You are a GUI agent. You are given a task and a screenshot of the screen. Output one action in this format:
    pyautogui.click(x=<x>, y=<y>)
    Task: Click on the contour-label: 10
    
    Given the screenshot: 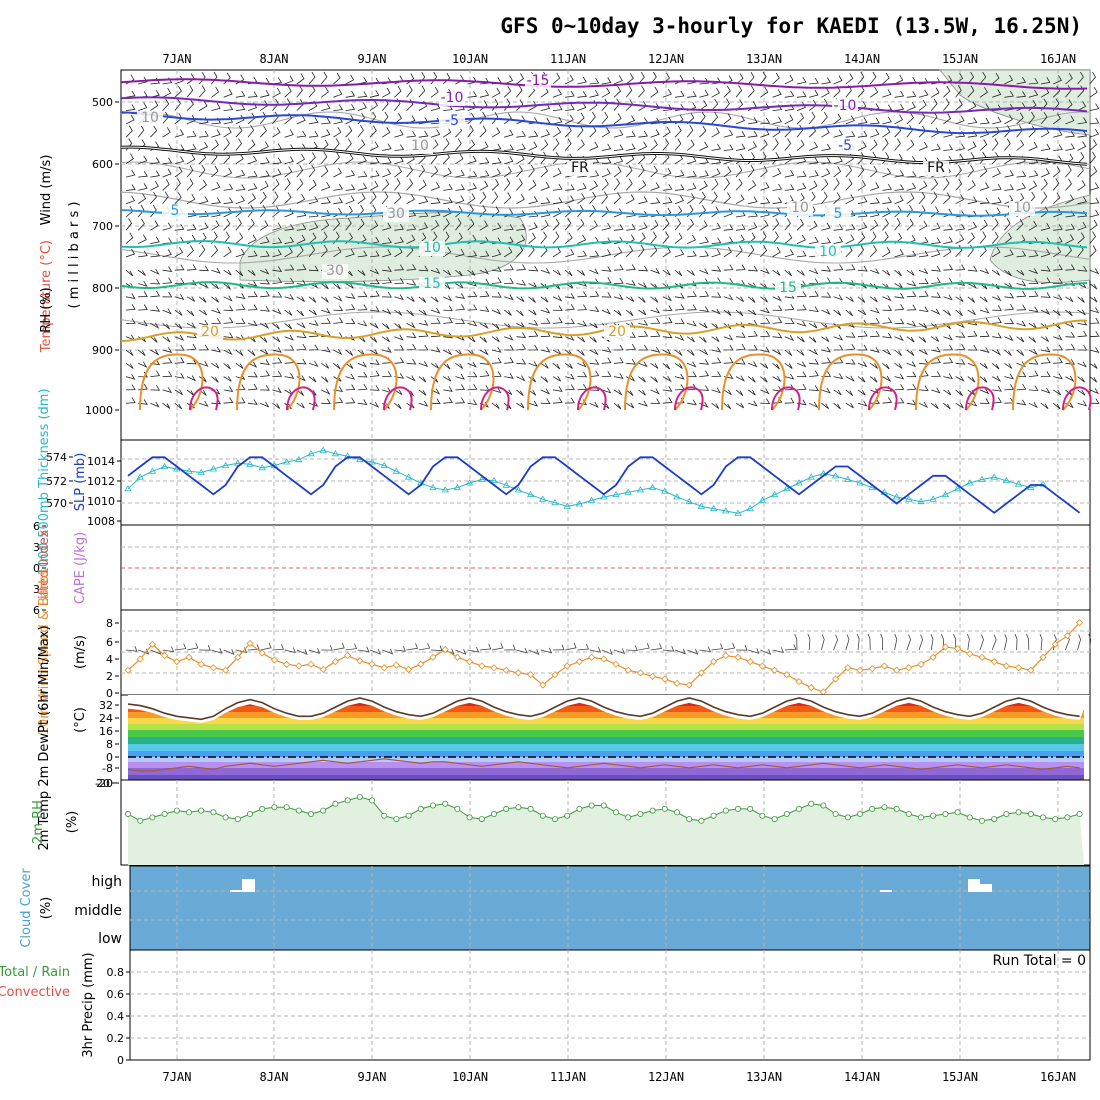 What is the action you would take?
    pyautogui.click(x=1022, y=208)
    